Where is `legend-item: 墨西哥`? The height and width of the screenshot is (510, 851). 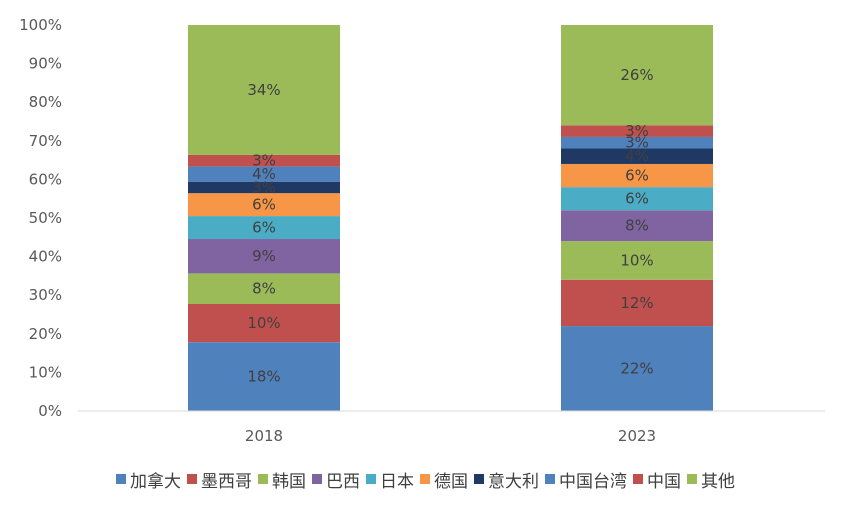 legend-item: 墨西哥 is located at coordinates (219, 479).